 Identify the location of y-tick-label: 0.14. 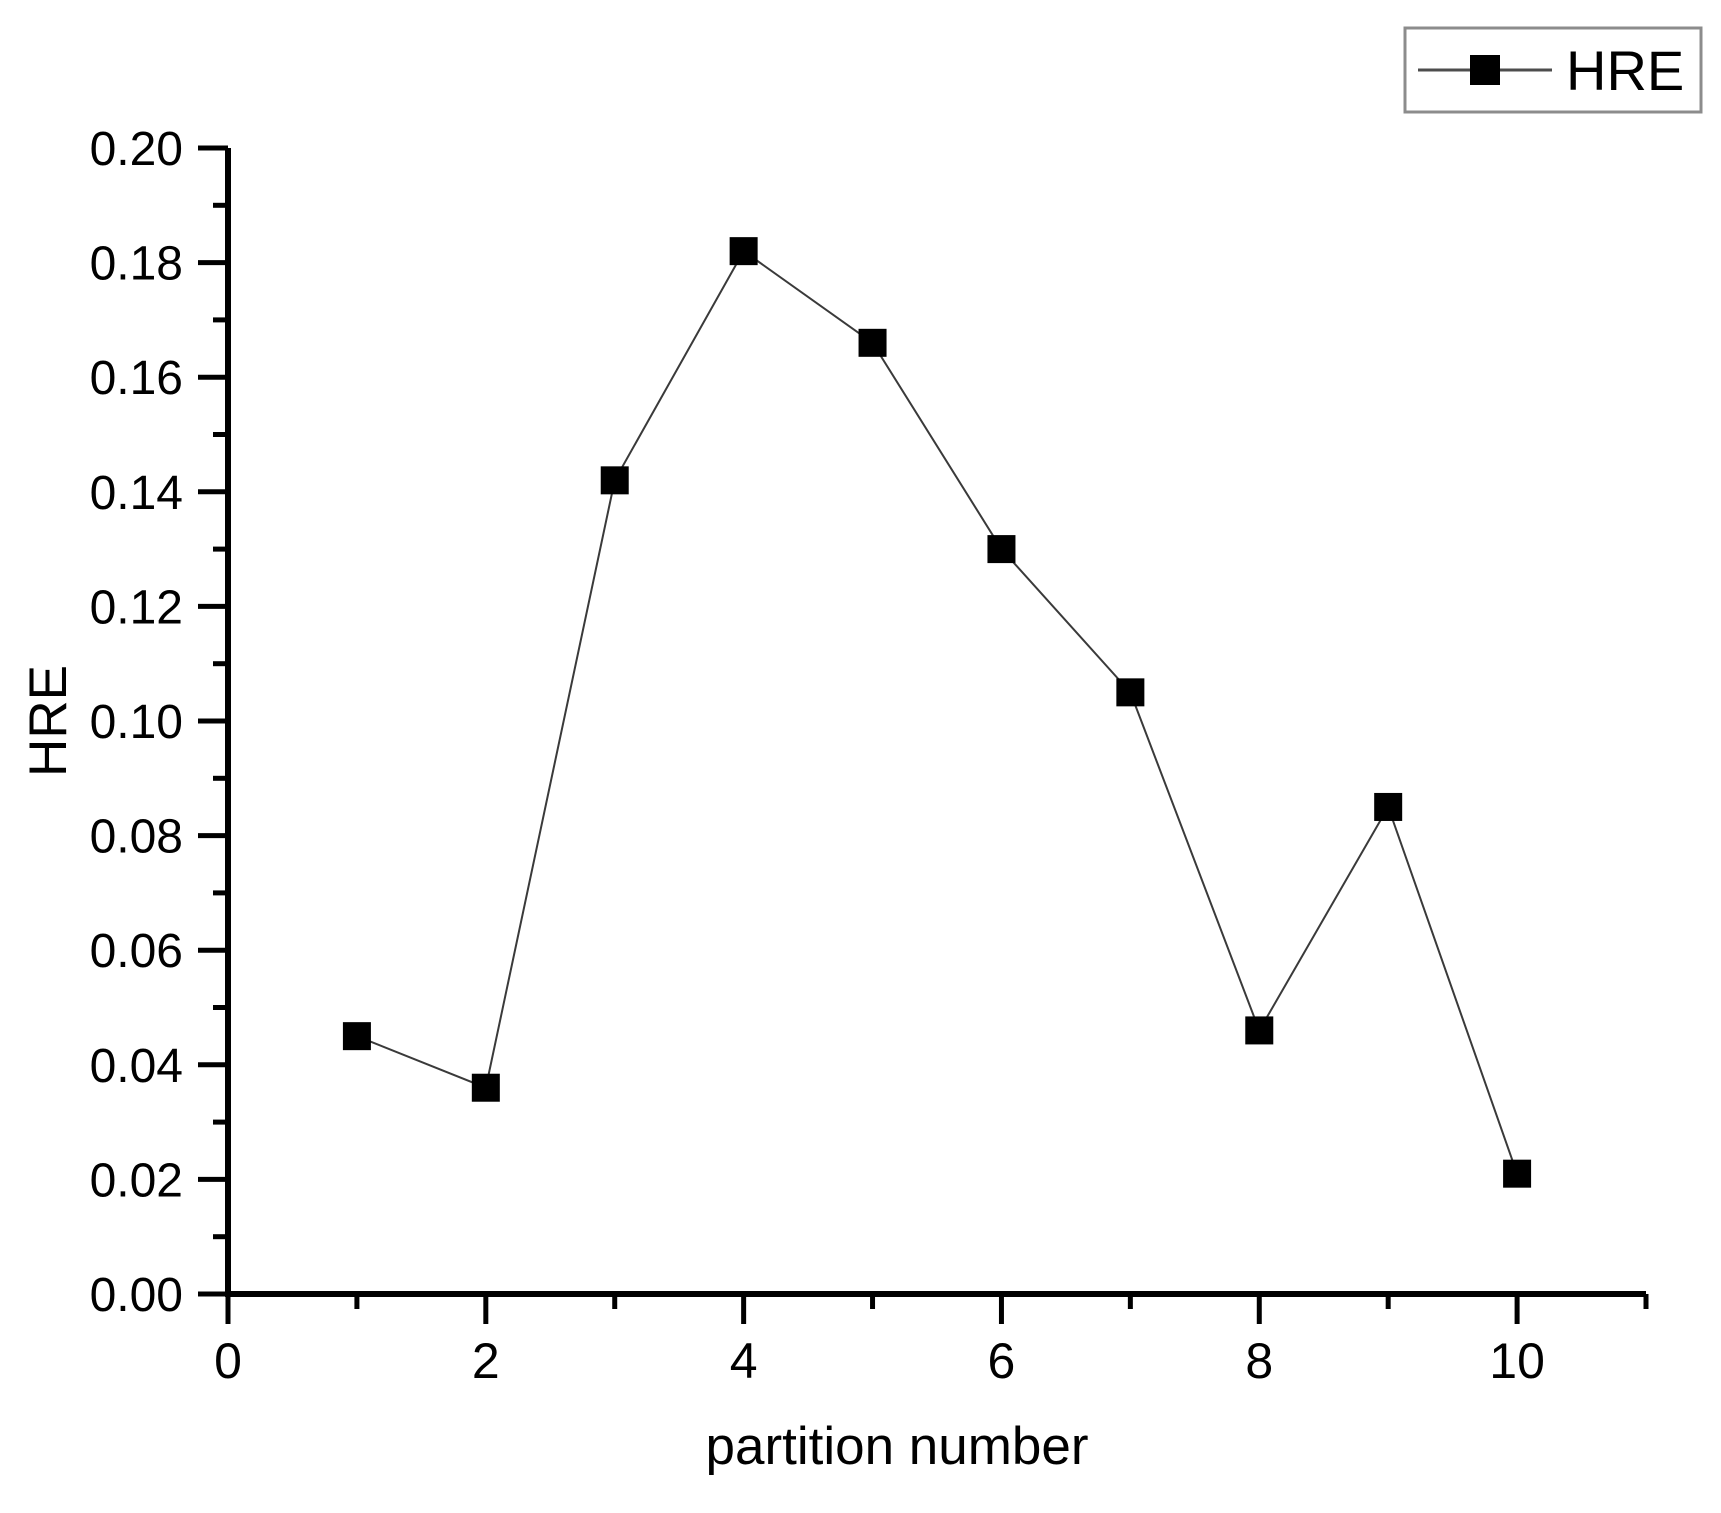
(136, 493).